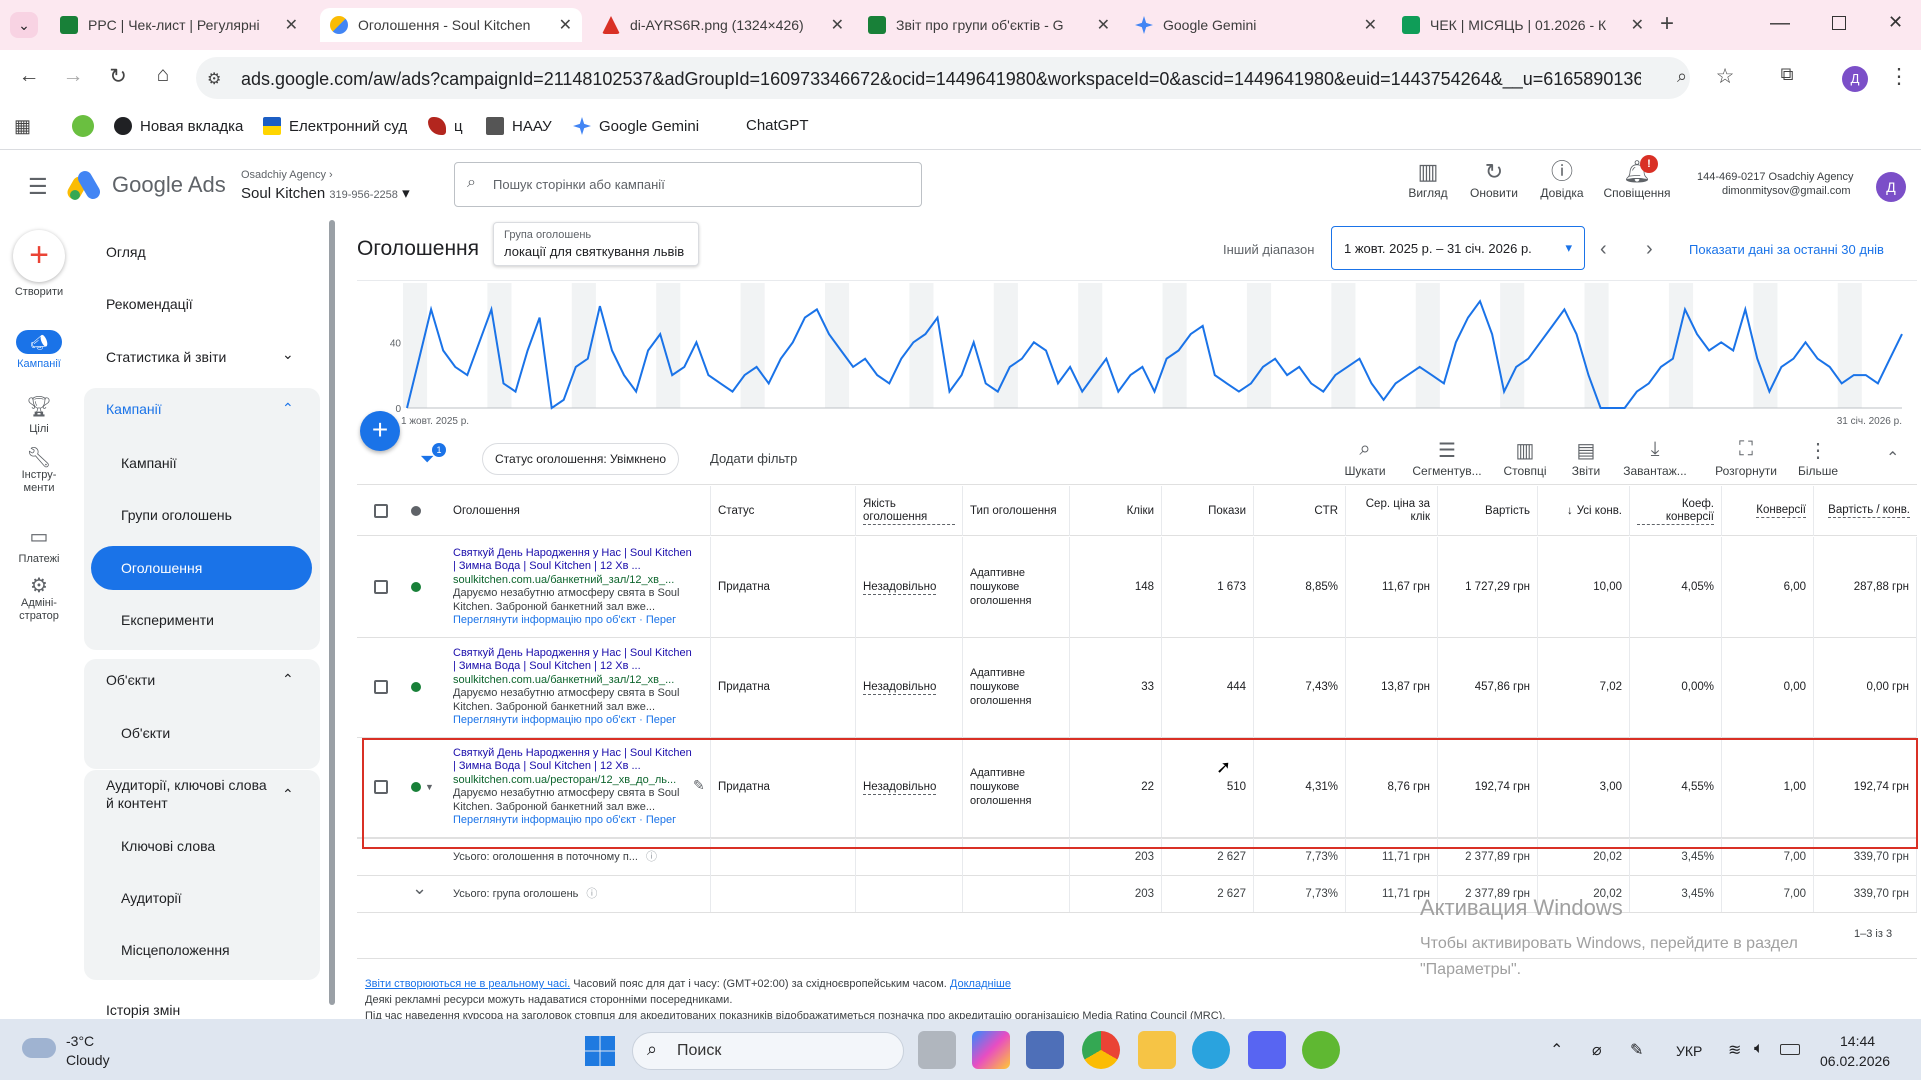  What do you see at coordinates (519, 126) in the screenshot?
I see `bookmark-naau: НААУ` at bounding box center [519, 126].